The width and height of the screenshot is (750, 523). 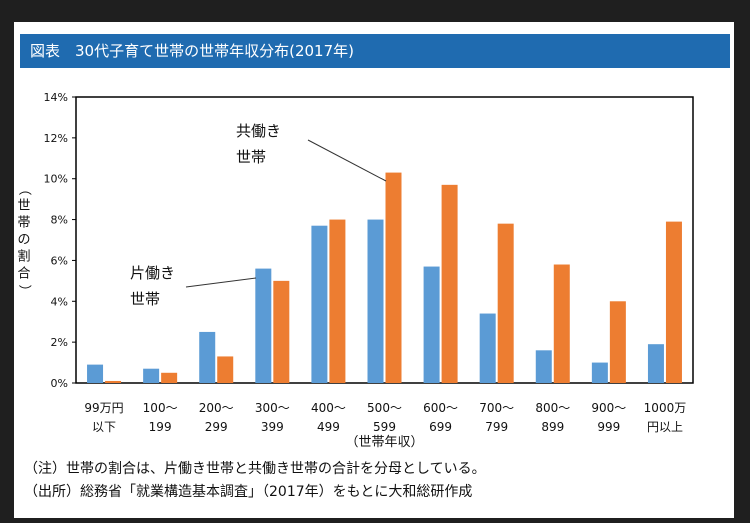 What do you see at coordinates (440, 427) in the screenshot?
I see `x-tick-label: 699` at bounding box center [440, 427].